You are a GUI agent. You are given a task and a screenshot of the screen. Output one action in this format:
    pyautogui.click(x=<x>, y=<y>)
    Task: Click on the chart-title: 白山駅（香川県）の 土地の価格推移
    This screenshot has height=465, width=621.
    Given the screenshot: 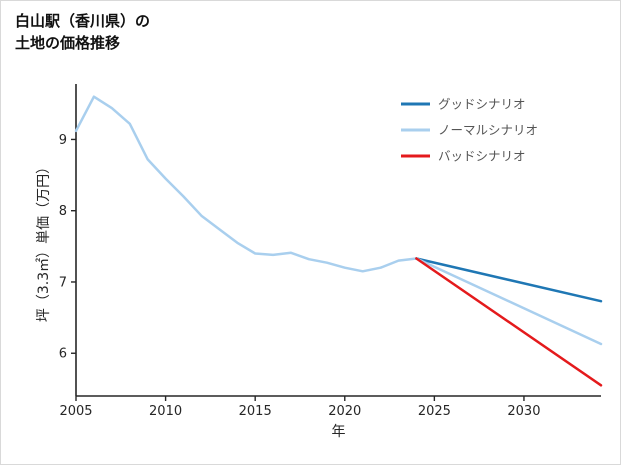 What is the action you would take?
    pyautogui.click(x=82, y=33)
    